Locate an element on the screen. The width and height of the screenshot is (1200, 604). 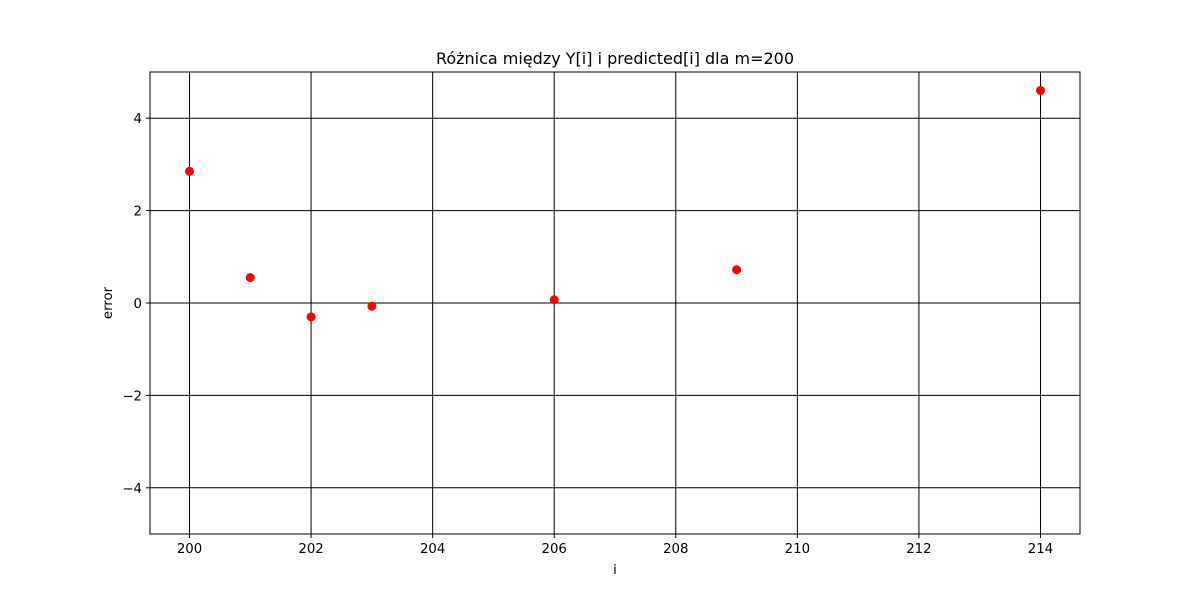
x-tick-label: 208 is located at coordinates (675, 549).